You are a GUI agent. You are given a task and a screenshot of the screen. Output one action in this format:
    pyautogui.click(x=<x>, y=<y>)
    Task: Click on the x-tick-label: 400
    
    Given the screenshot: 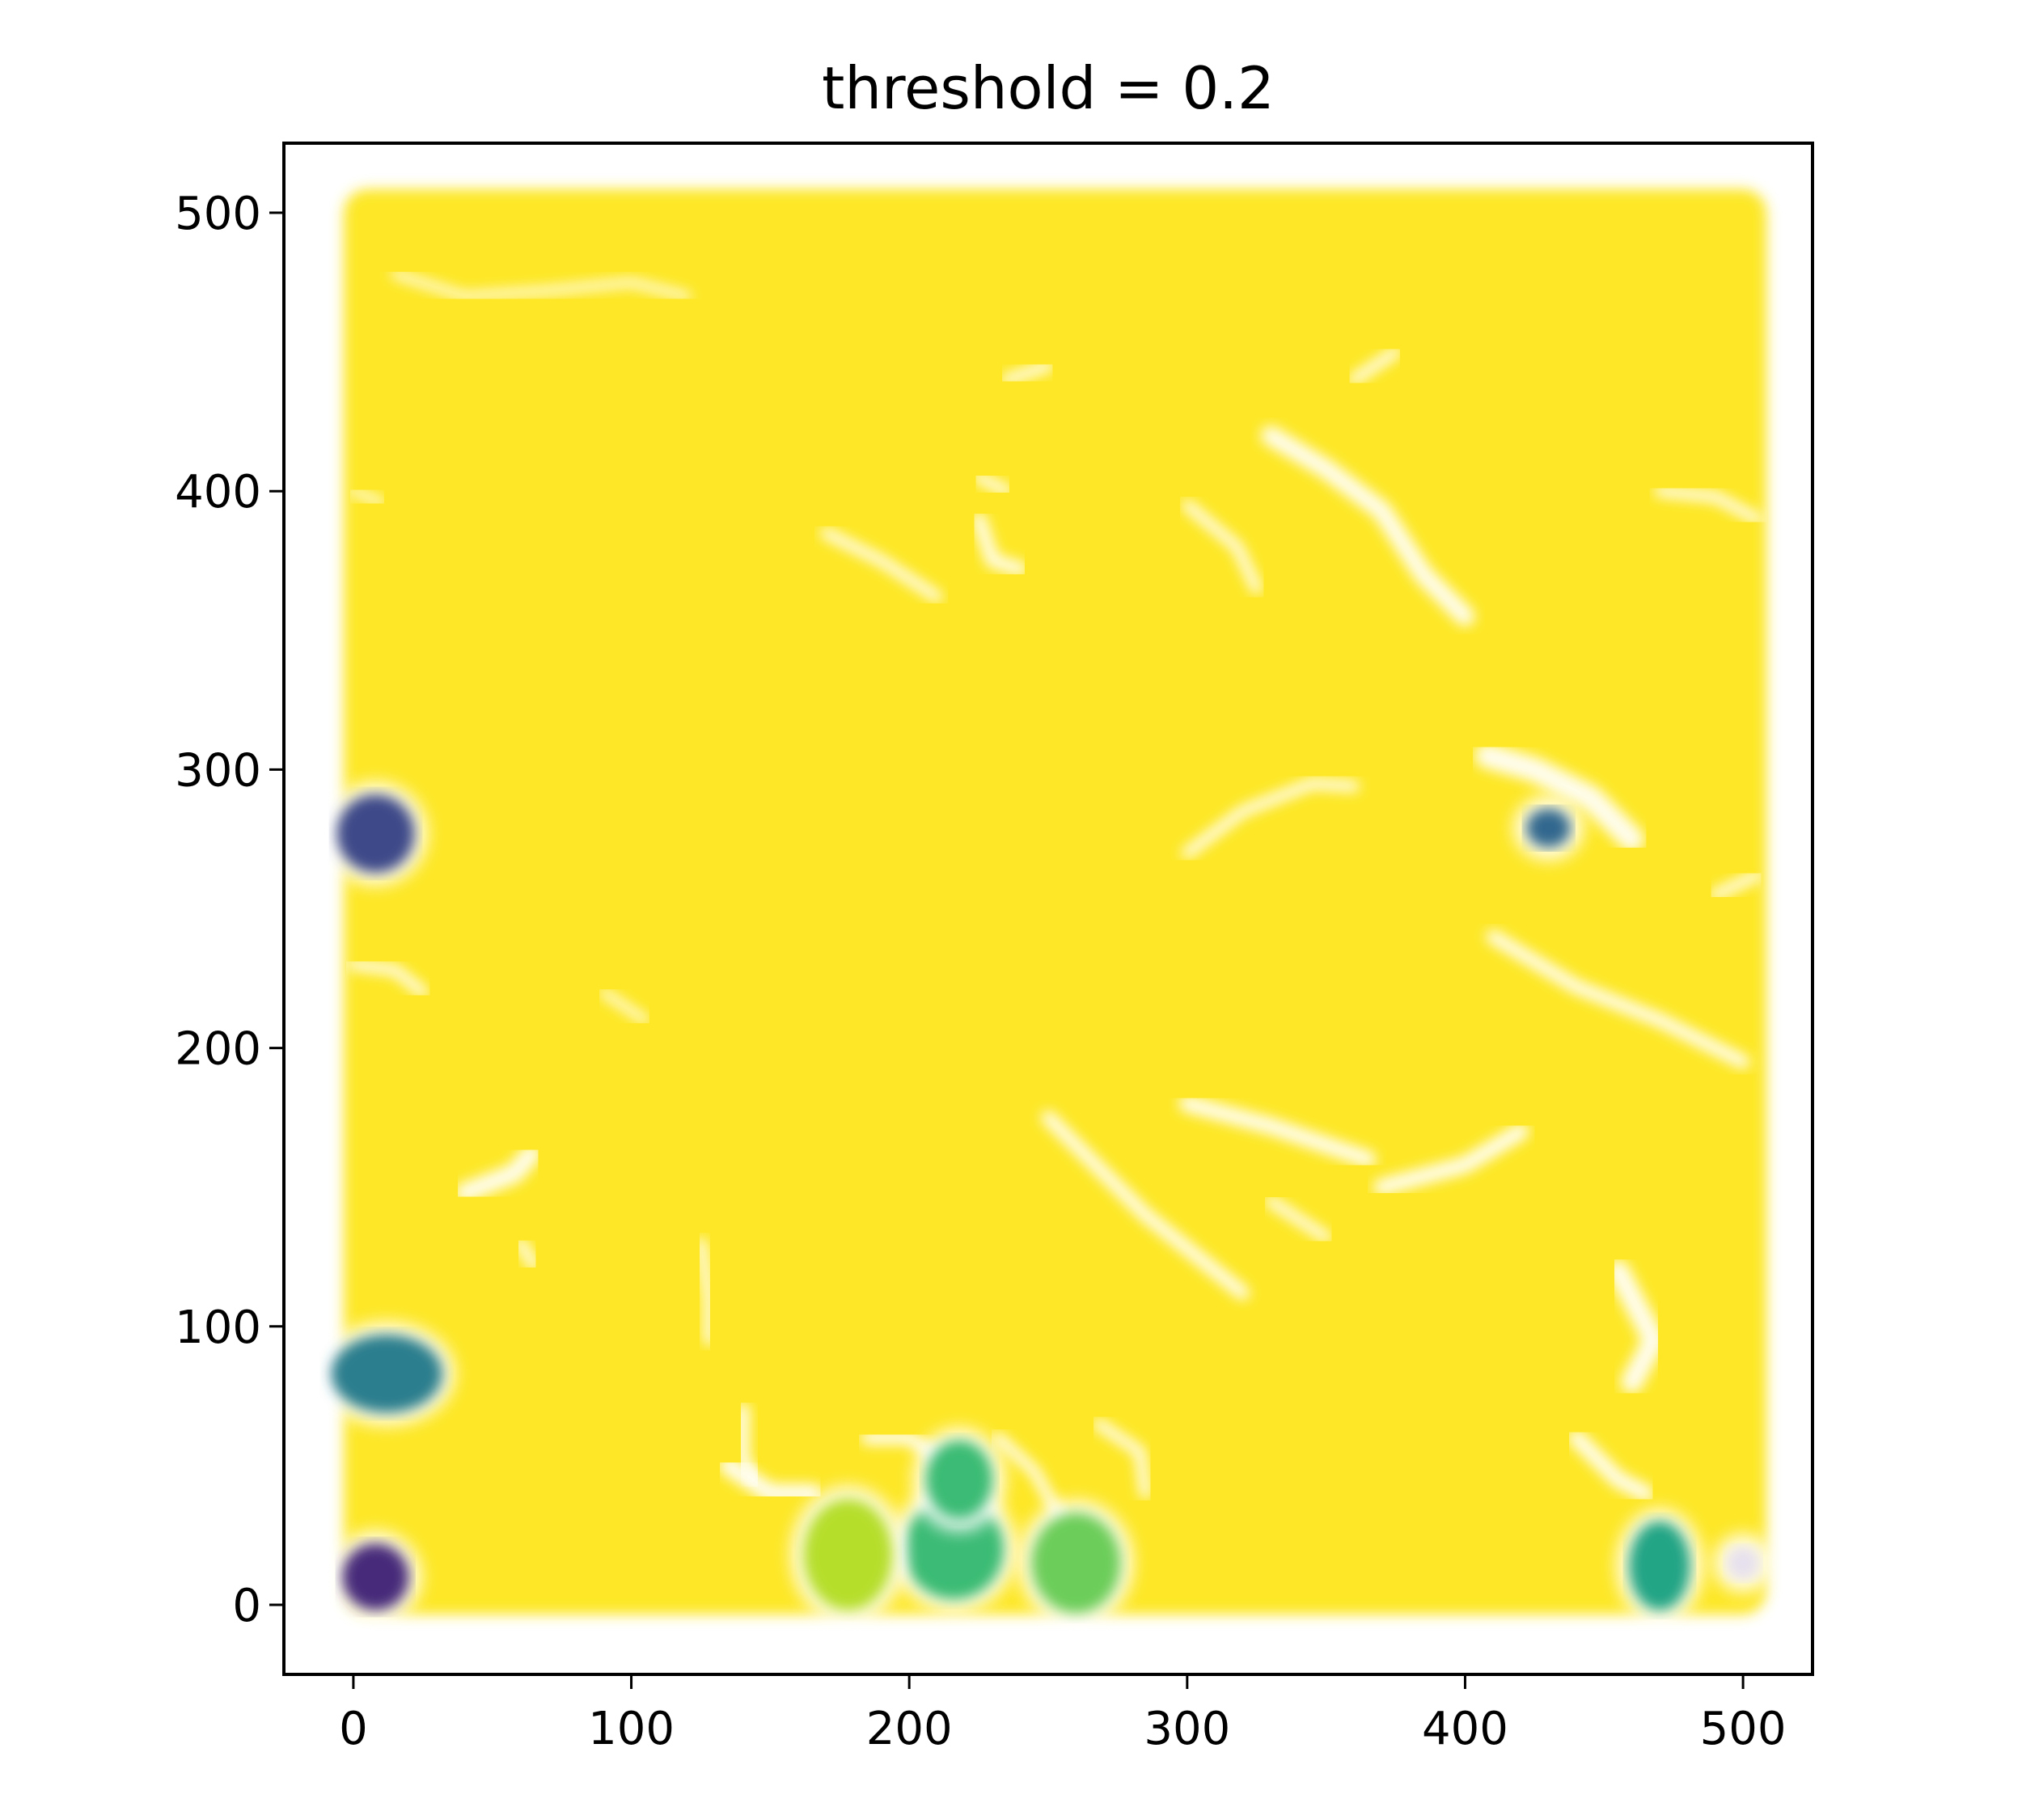 What is the action you would take?
    pyautogui.click(x=1465, y=1729)
    